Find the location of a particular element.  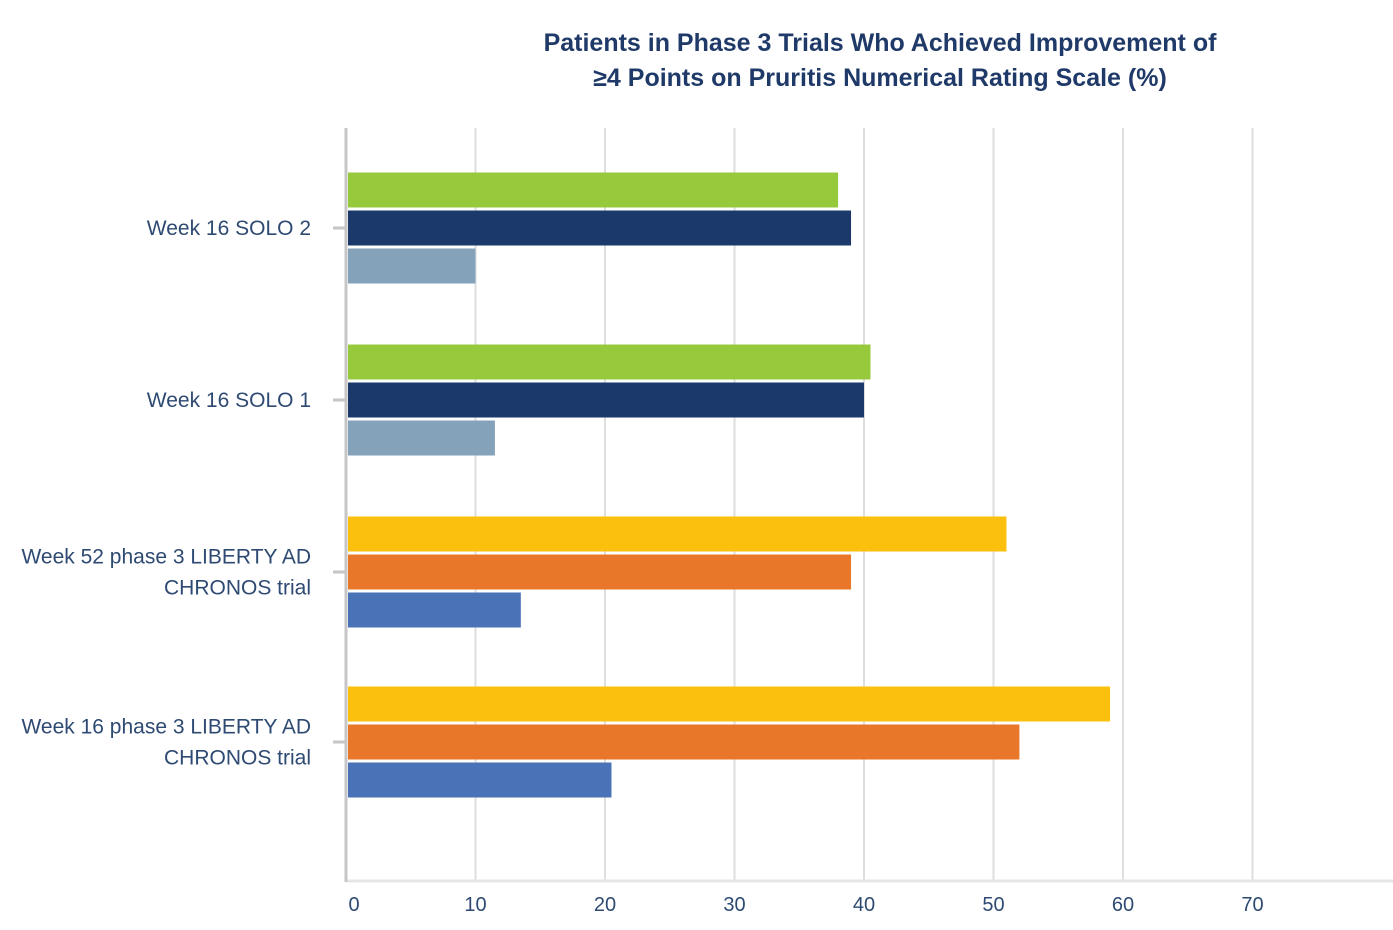

x-tick-label: 30 is located at coordinates (734, 905).